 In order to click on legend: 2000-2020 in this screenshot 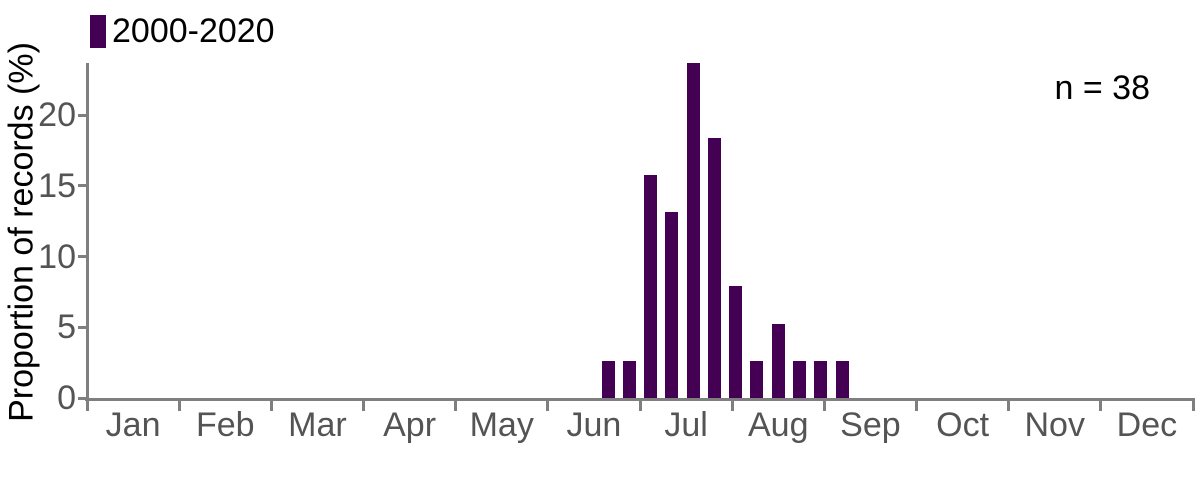, I will do `click(182, 31)`.